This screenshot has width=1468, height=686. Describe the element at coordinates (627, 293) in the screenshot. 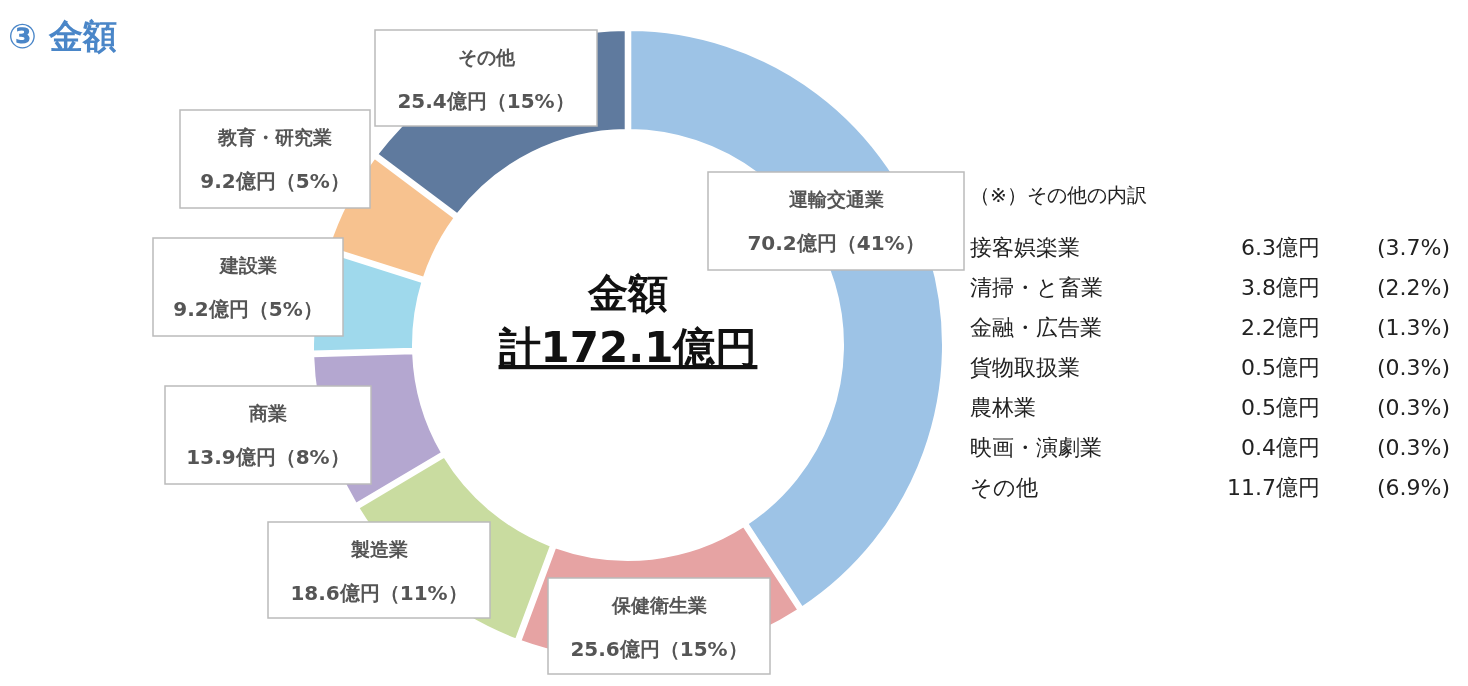

I see `text: 金額` at that location.